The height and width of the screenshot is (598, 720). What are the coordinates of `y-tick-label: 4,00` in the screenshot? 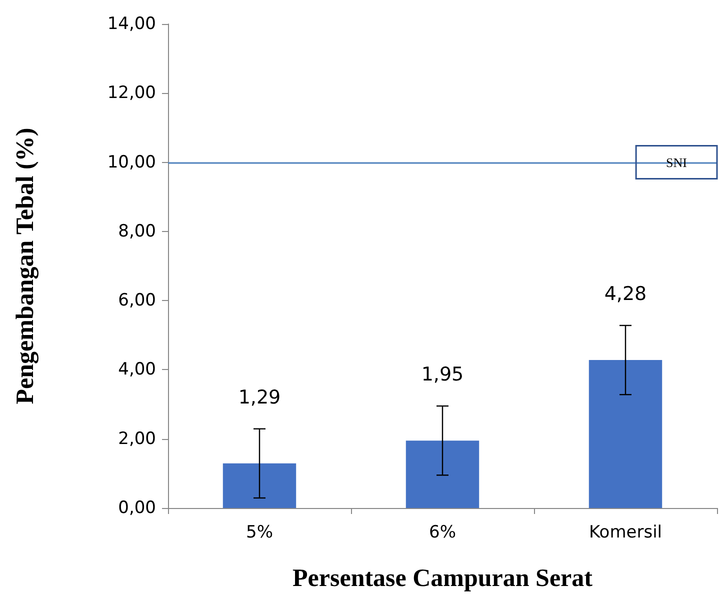 It's located at (137, 370).